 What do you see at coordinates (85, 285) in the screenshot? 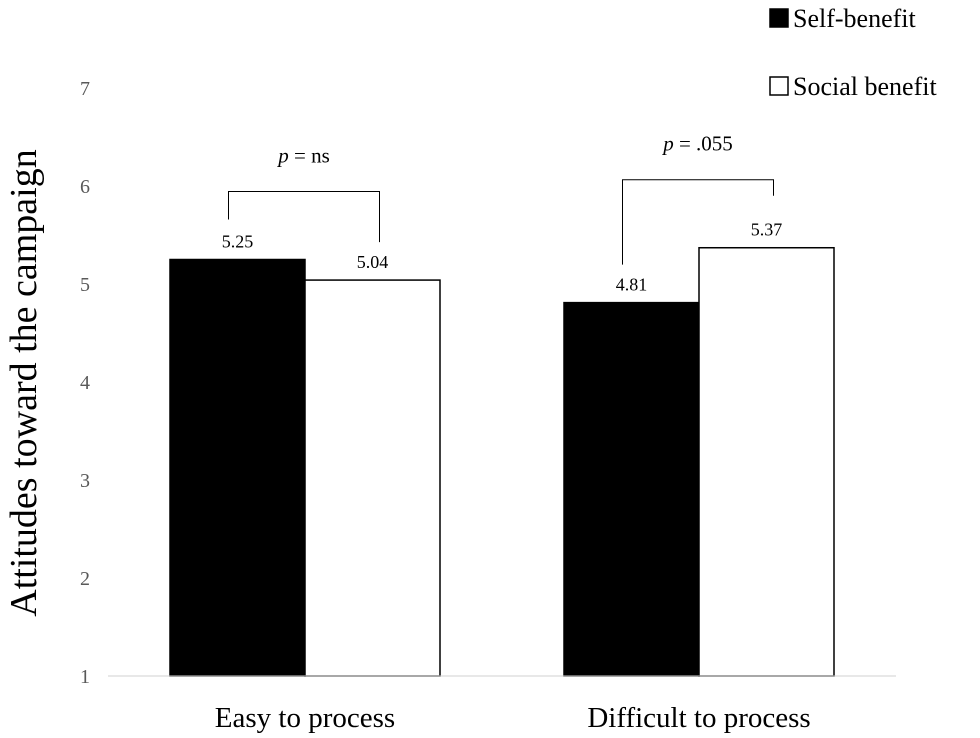
I see `y-tick-label: 5` at bounding box center [85, 285].